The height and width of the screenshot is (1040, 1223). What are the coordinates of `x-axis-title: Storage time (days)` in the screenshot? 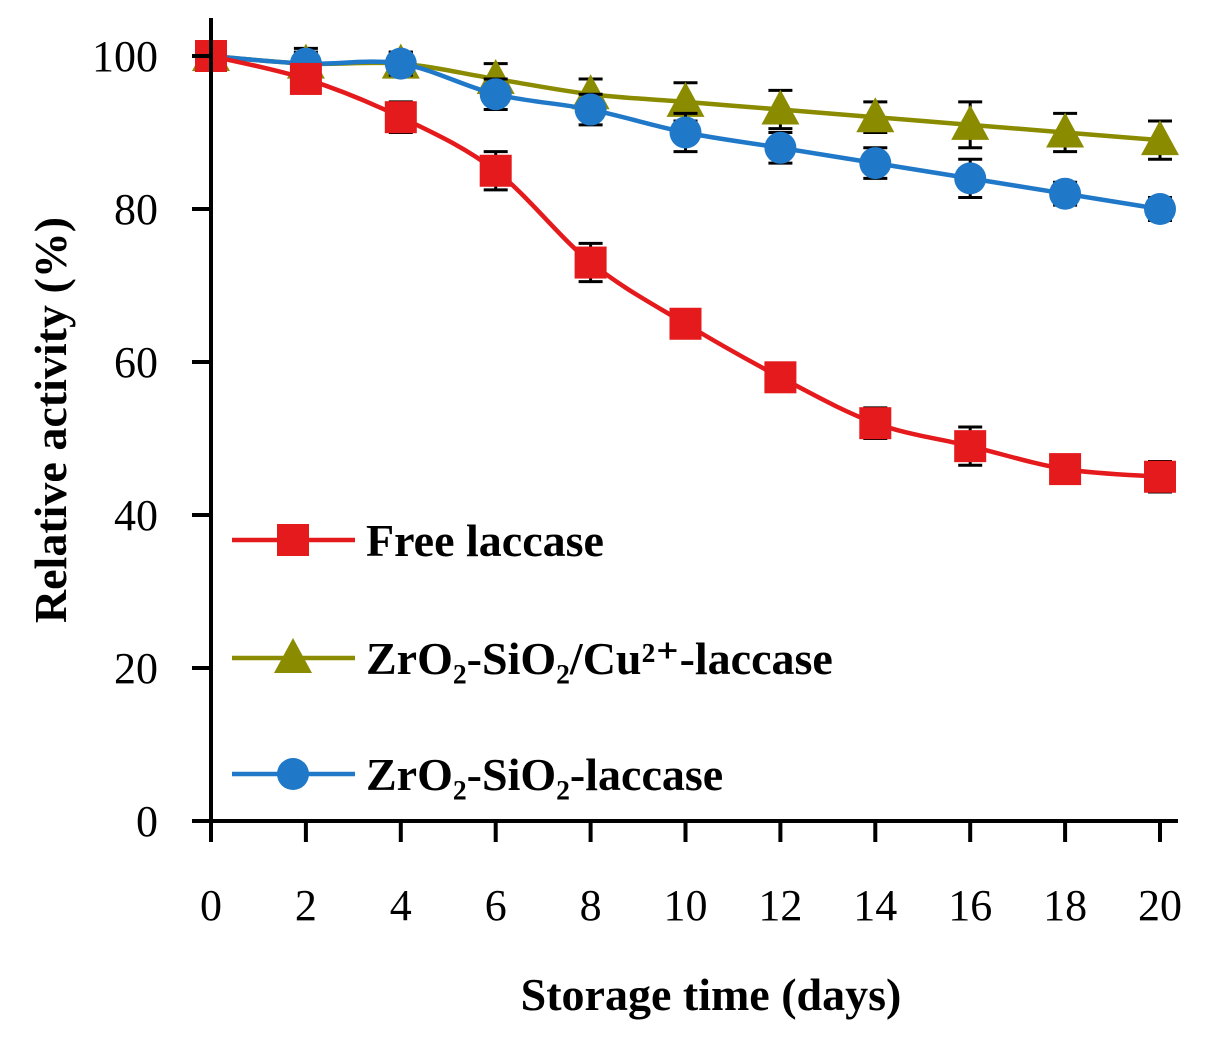 It's located at (711, 994).